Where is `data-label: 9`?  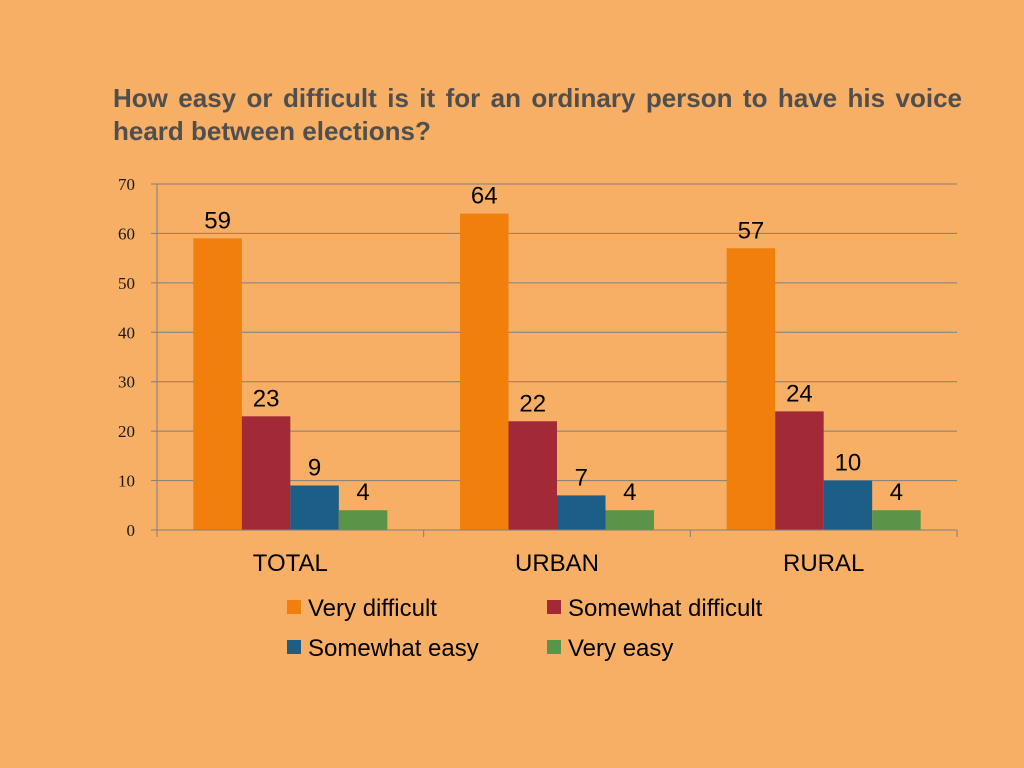 data-label: 9 is located at coordinates (314, 468).